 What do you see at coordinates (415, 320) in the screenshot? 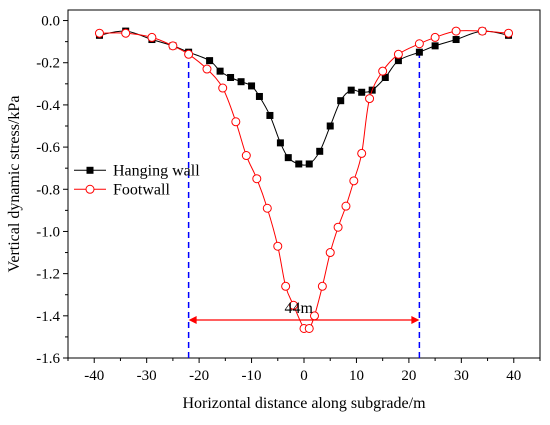
I see `annotation-arrowhead-right` at bounding box center [415, 320].